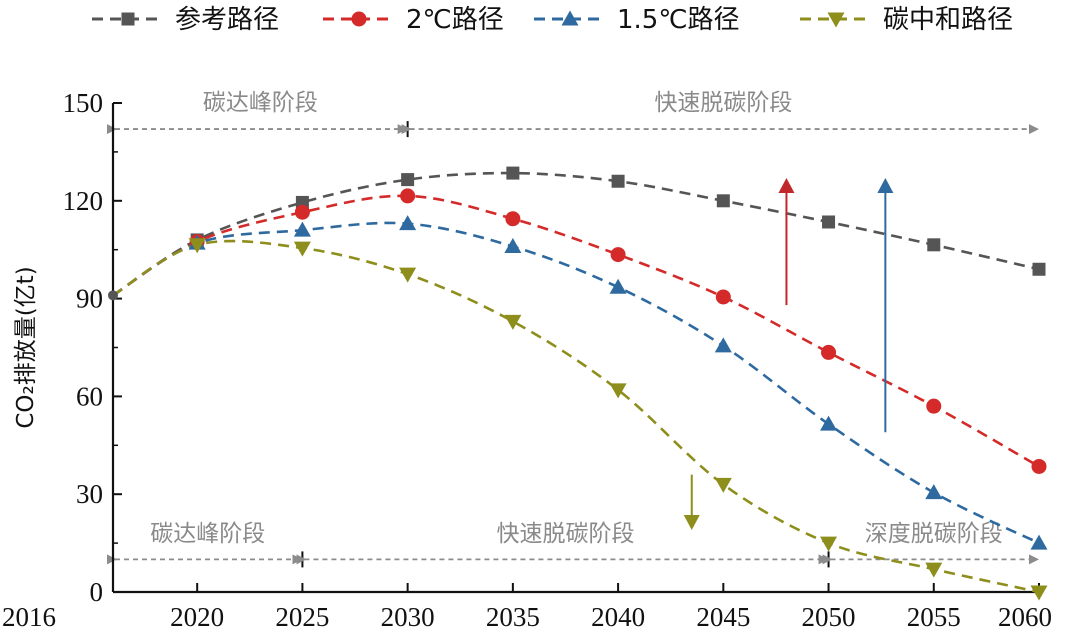 The height and width of the screenshot is (642, 1080). I want to click on start-point, so click(113, 295).